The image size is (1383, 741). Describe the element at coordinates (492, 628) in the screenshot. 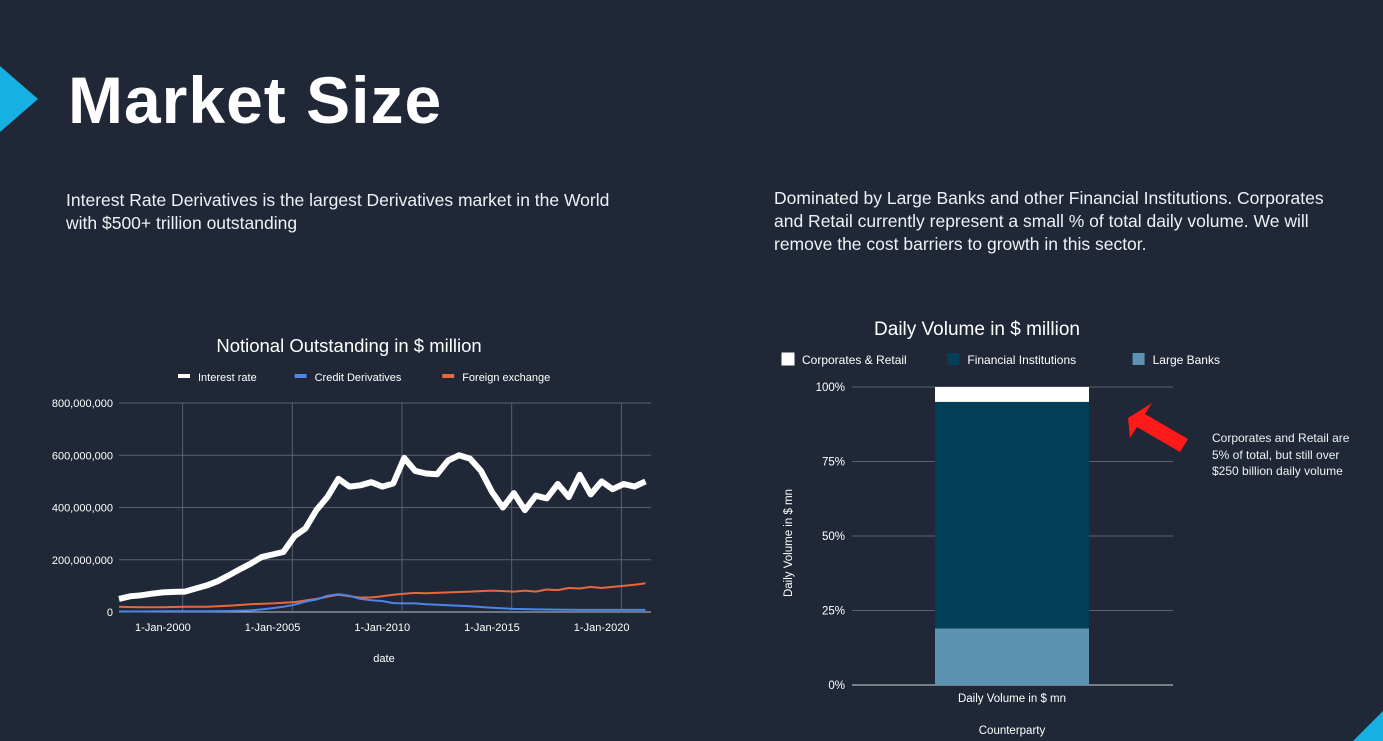

I see `x-tick-label-1-jan-2015: 1-Jan-2015` at that location.